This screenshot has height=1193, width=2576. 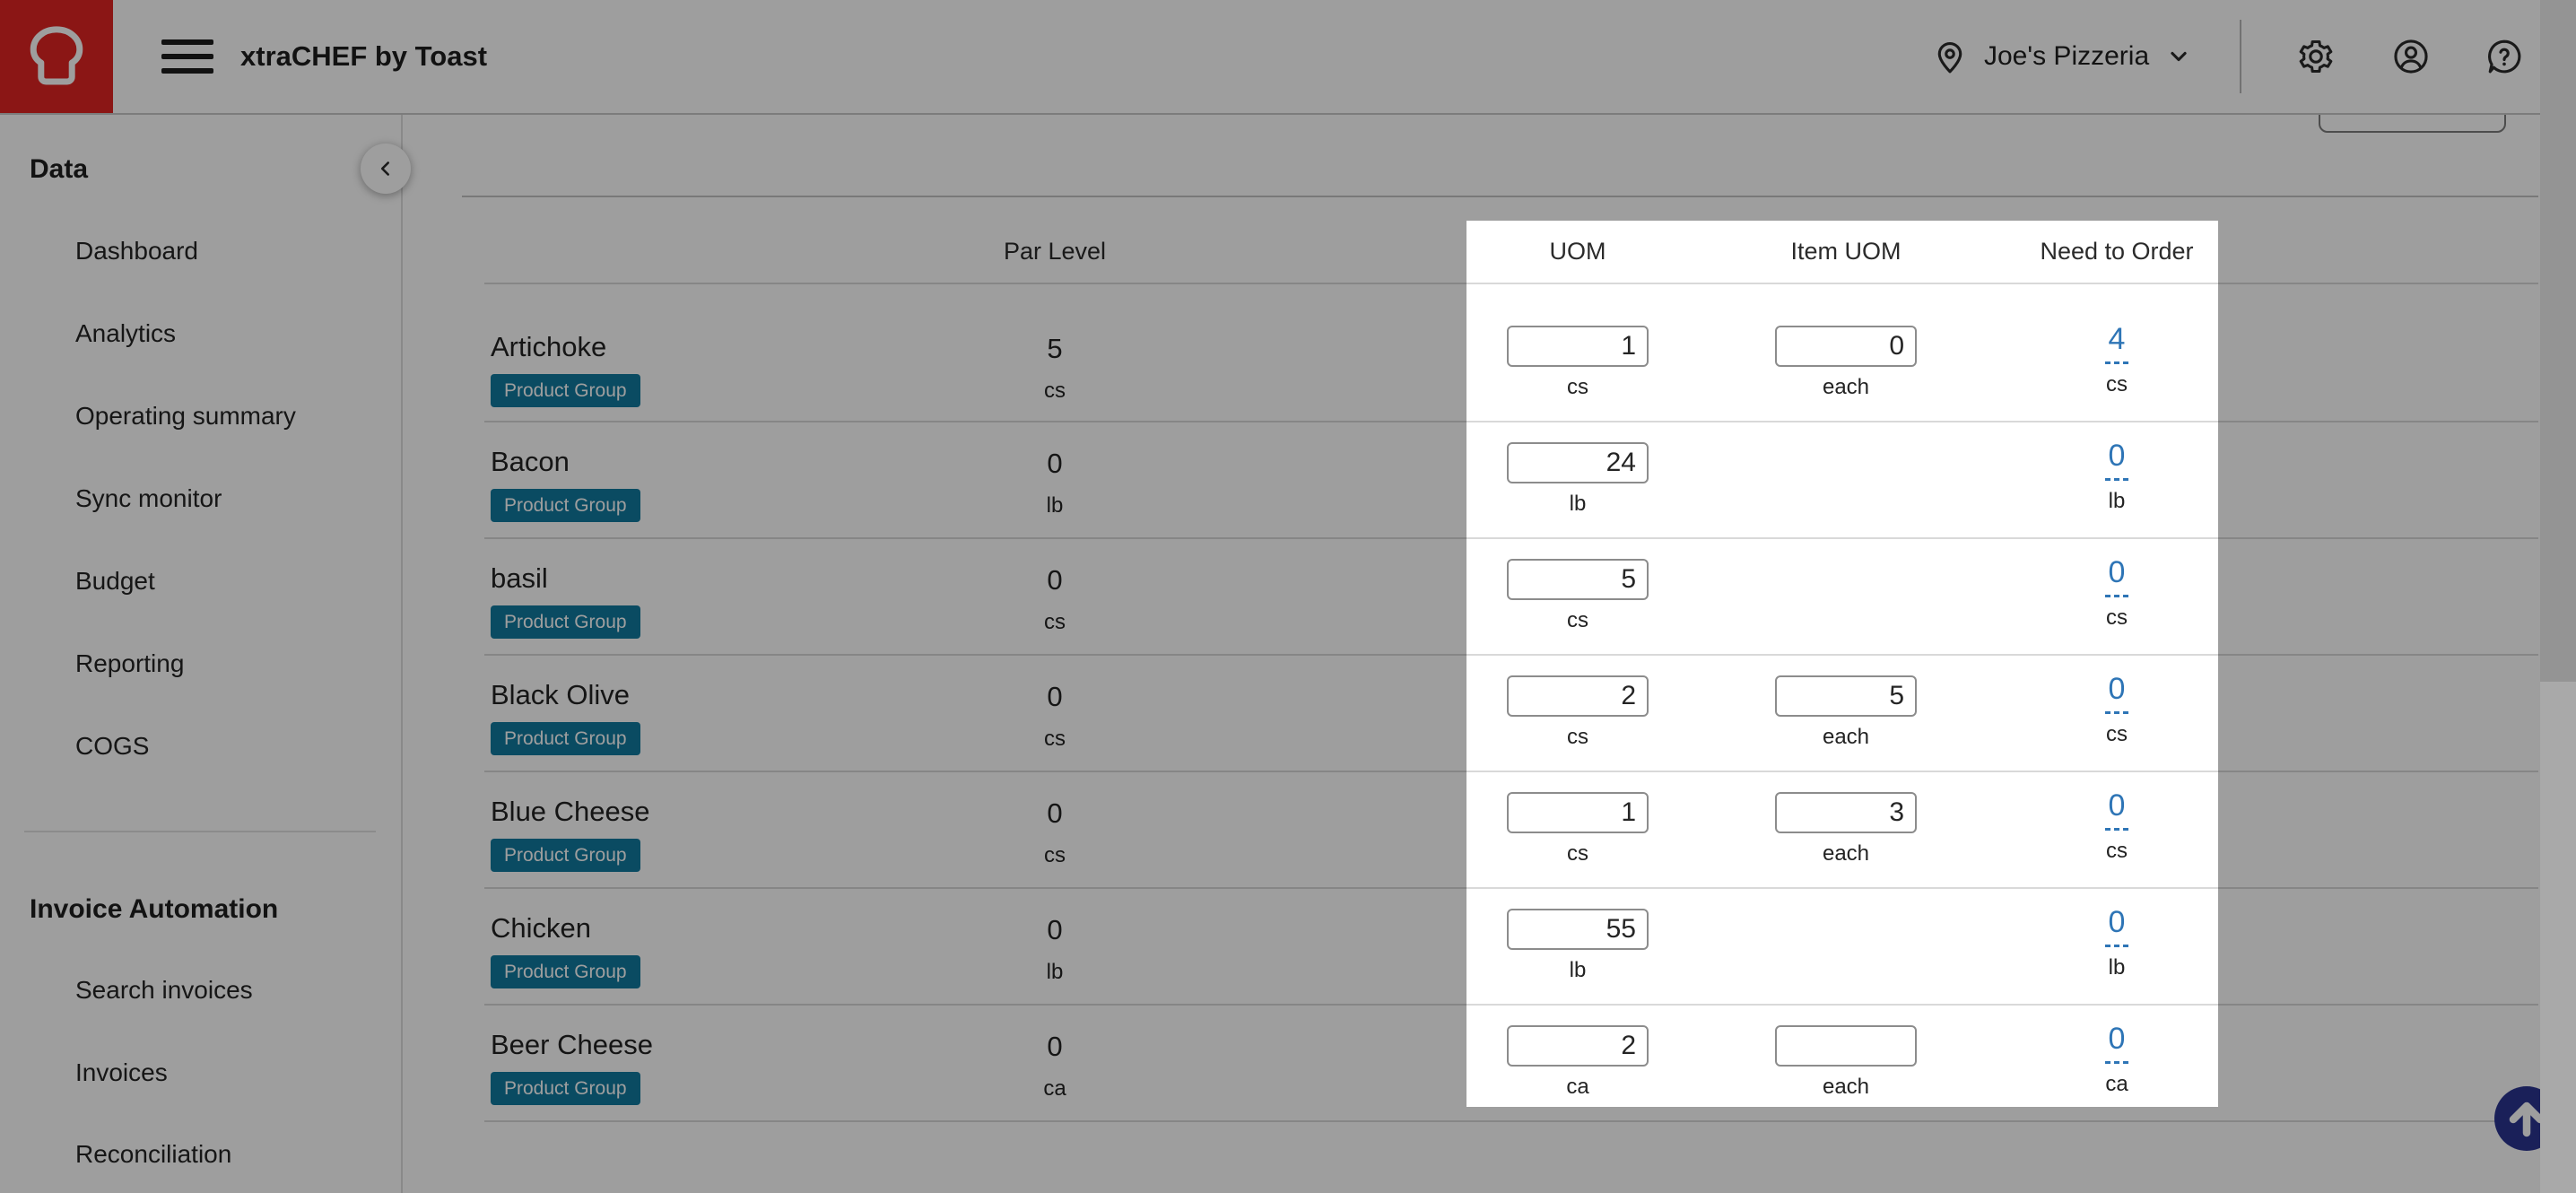 I want to click on gear-icon, so click(x=2316, y=57).